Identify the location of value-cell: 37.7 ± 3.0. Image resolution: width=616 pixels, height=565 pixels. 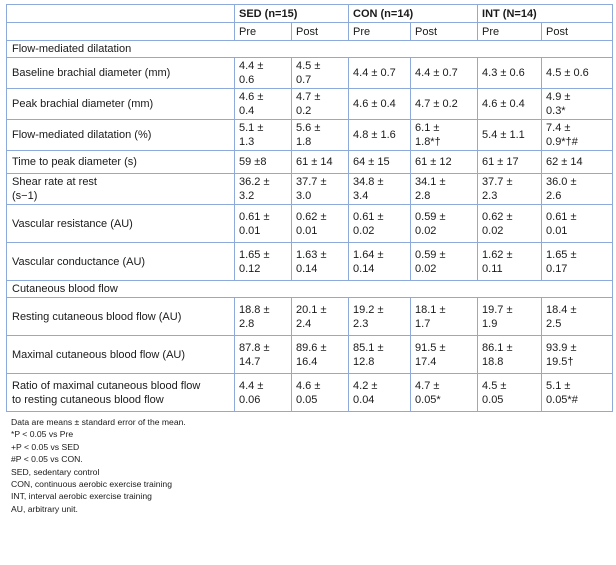
(320, 189).